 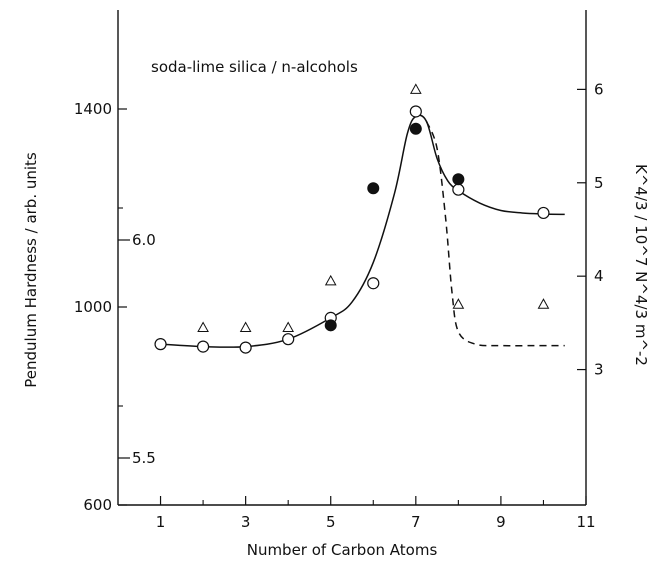 I want to click on y-axis-right-label: K^4/3 / 10^7 N^4/3 m^-2, so click(x=641, y=265).